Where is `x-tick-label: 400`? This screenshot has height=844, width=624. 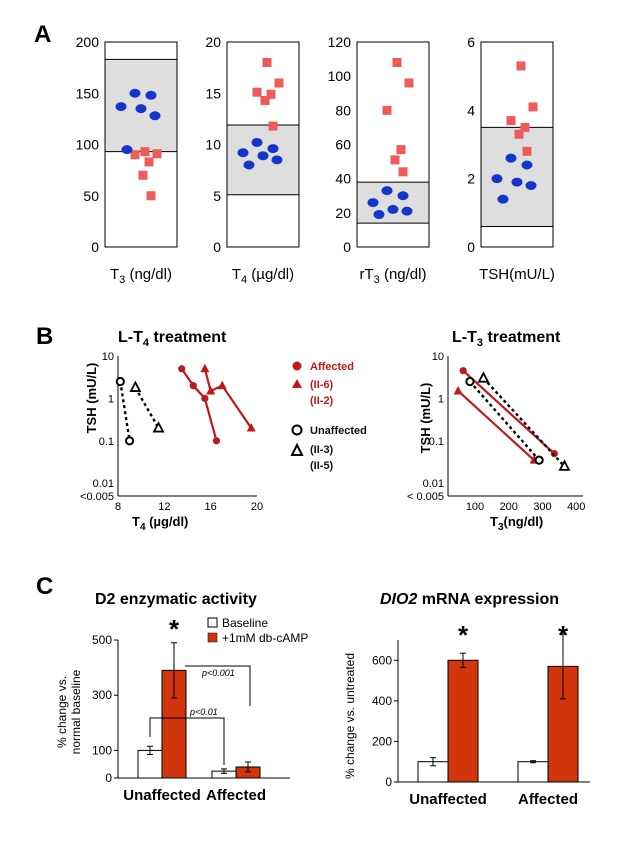 x-tick-label: 400 is located at coordinates (576, 507).